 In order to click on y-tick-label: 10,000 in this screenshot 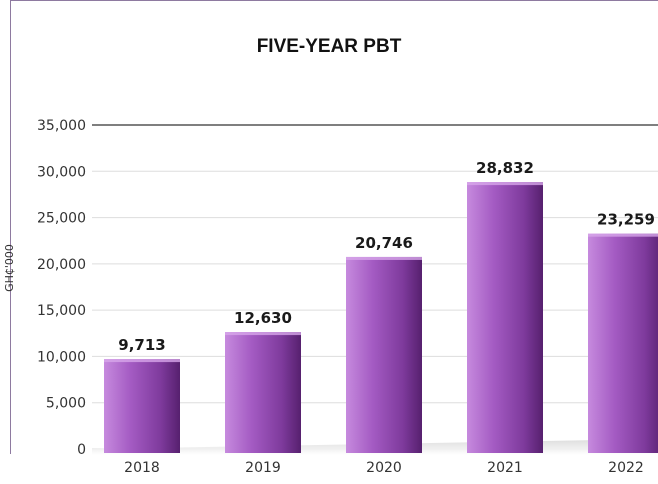, I will do `click(61, 357)`.